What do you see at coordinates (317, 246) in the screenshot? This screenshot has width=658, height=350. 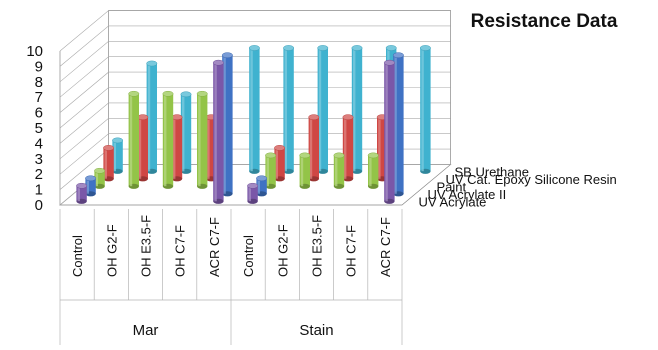 I see `category-label: OH E3.5-F` at bounding box center [317, 246].